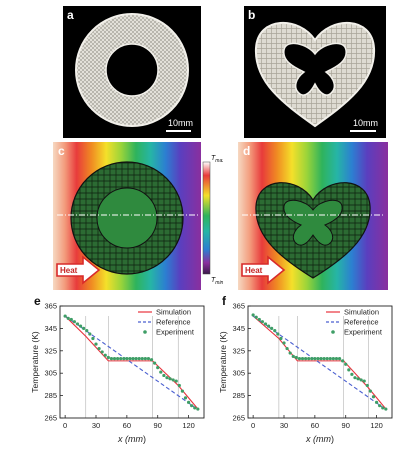  I want to click on ring-sample-image, so click(133, 72).